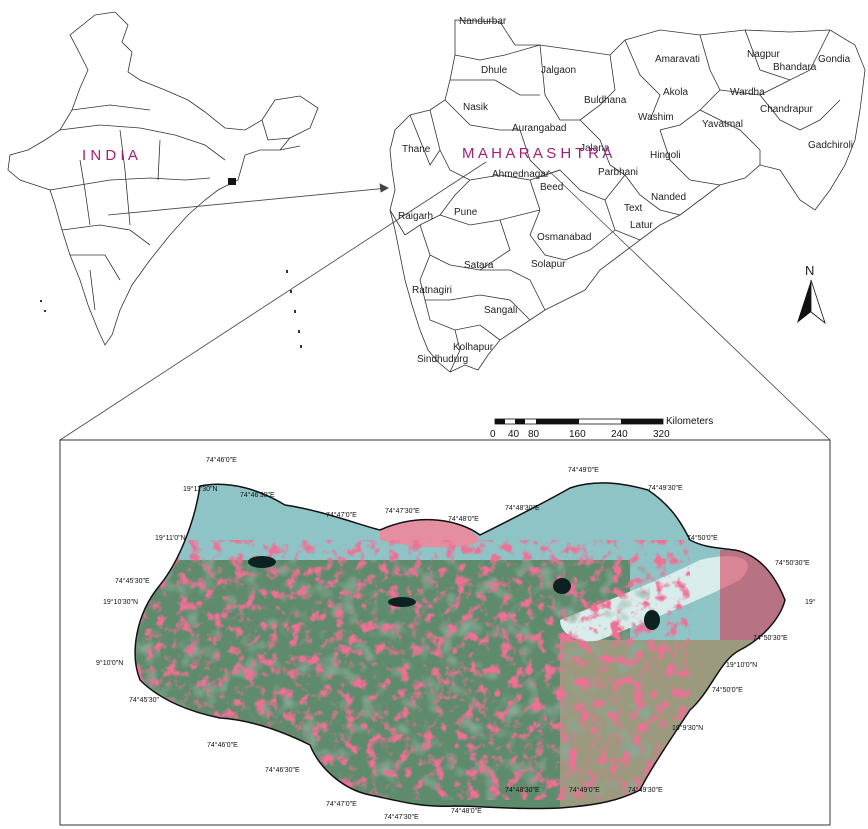 This screenshot has height=829, width=868. I want to click on district-label: Nanded, so click(668, 197).